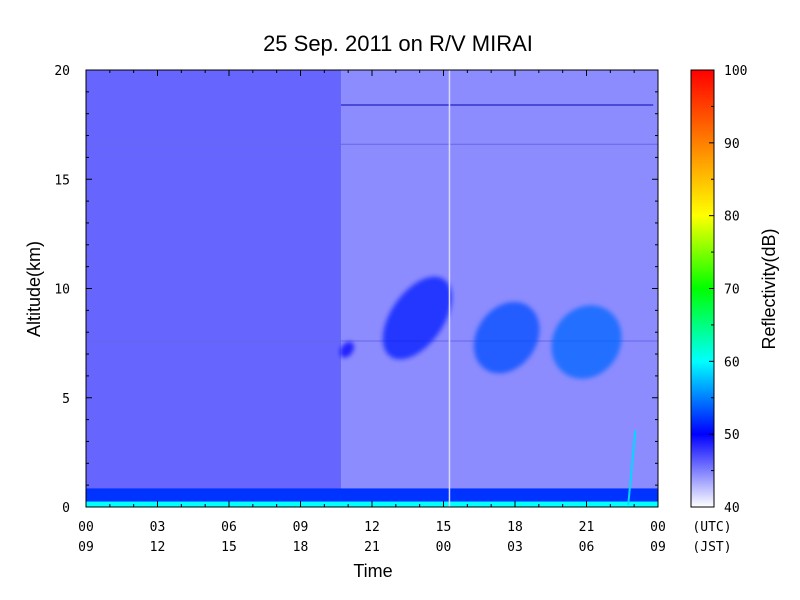 The height and width of the screenshot is (600, 800). What do you see at coordinates (732, 144) in the screenshot?
I see `colorbar-tick-label: 90` at bounding box center [732, 144].